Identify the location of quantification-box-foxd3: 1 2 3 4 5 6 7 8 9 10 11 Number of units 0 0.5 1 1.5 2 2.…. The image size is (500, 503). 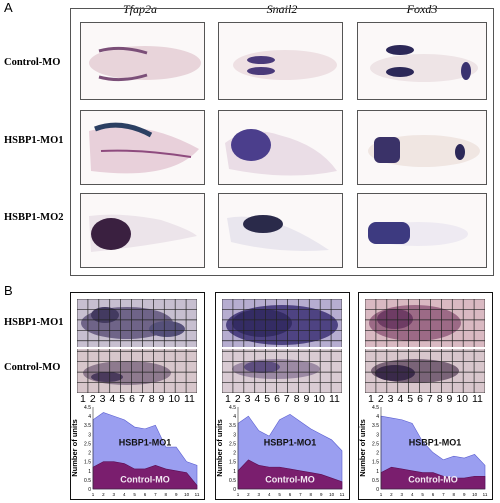
(425, 396).